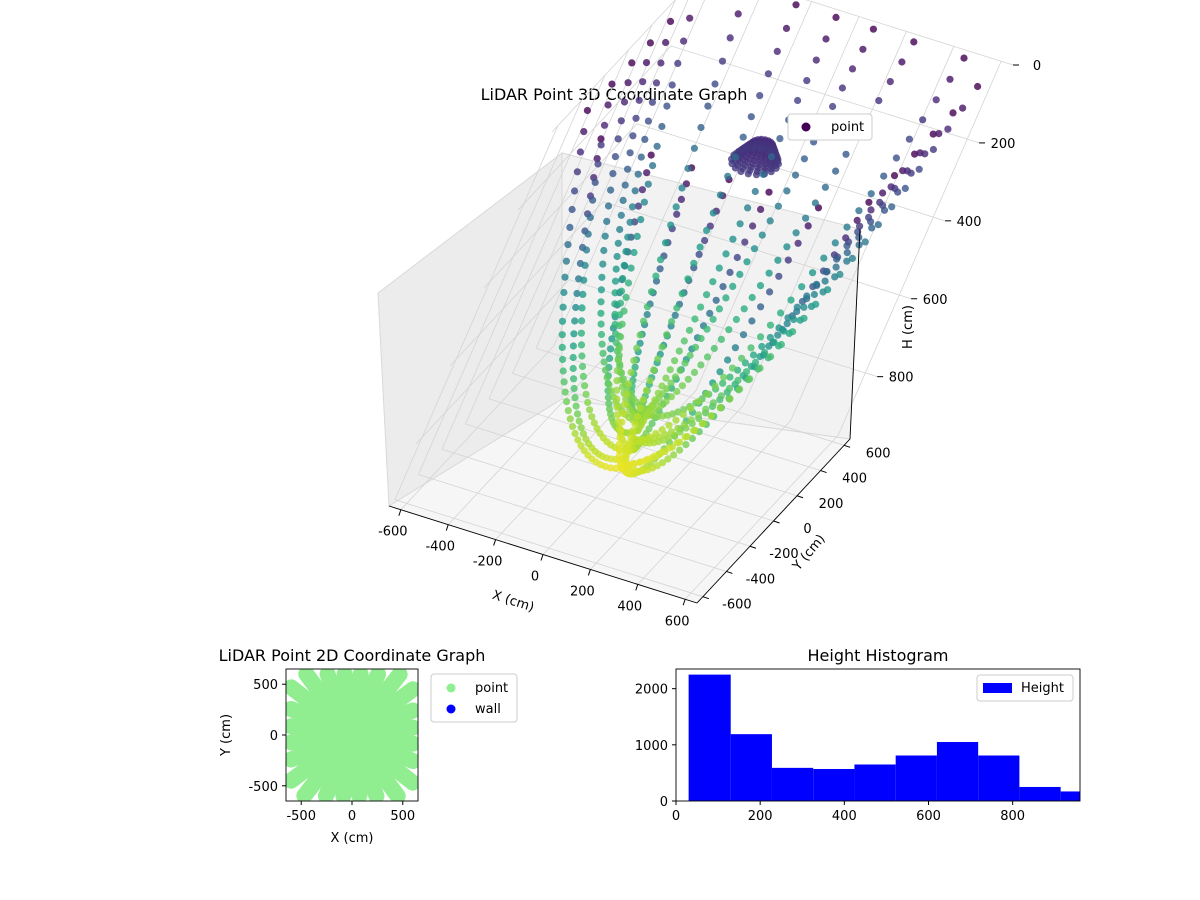  Describe the element at coordinates (806, 127) in the screenshot. I see `legend-3d-marker` at that location.